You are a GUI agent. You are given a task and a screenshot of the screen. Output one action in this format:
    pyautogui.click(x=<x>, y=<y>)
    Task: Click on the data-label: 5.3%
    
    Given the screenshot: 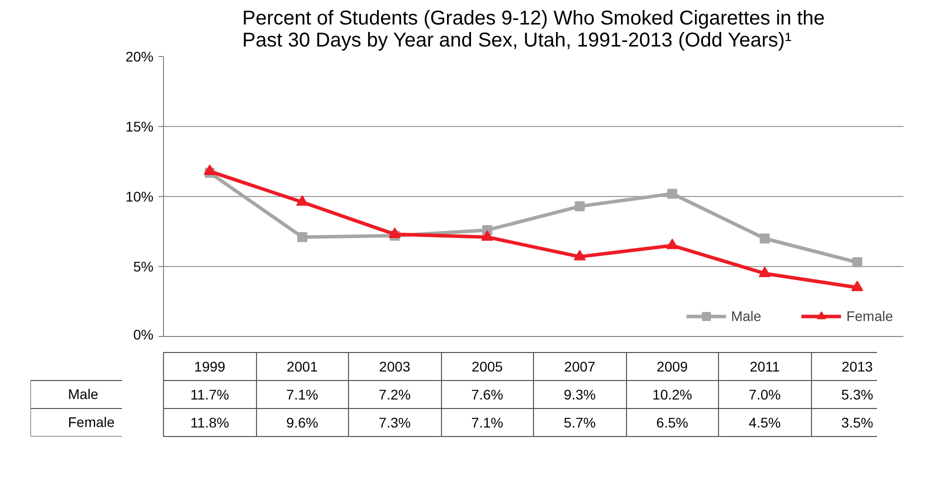 What is the action you would take?
    pyautogui.click(x=857, y=394)
    